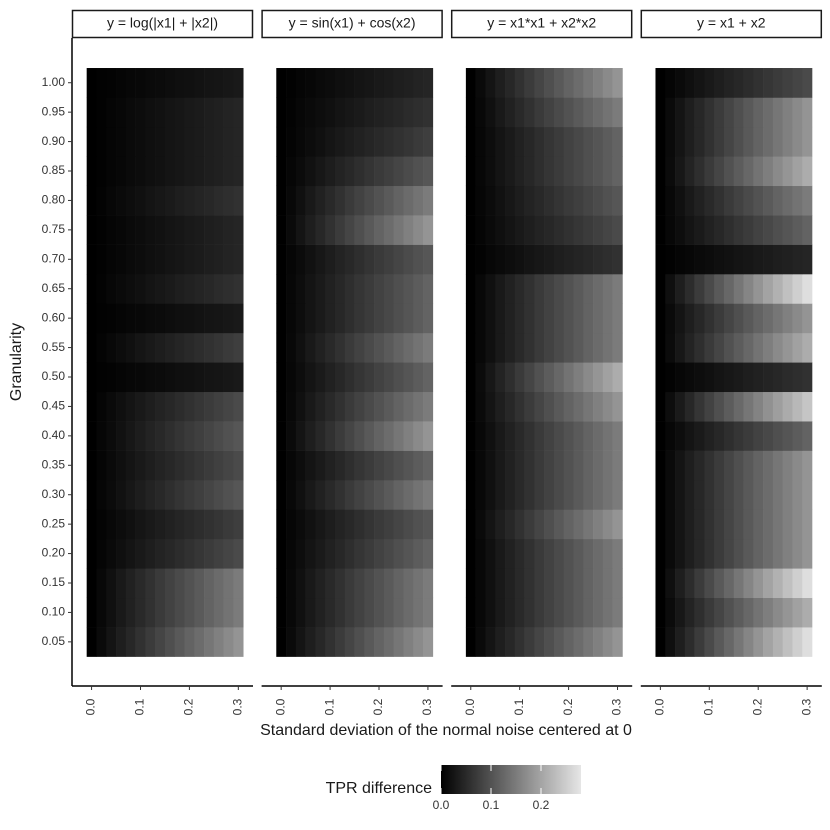 This screenshot has width=830, height=830. What do you see at coordinates (54, 376) in the screenshot?
I see `y-tick-label: 0.50` at bounding box center [54, 376].